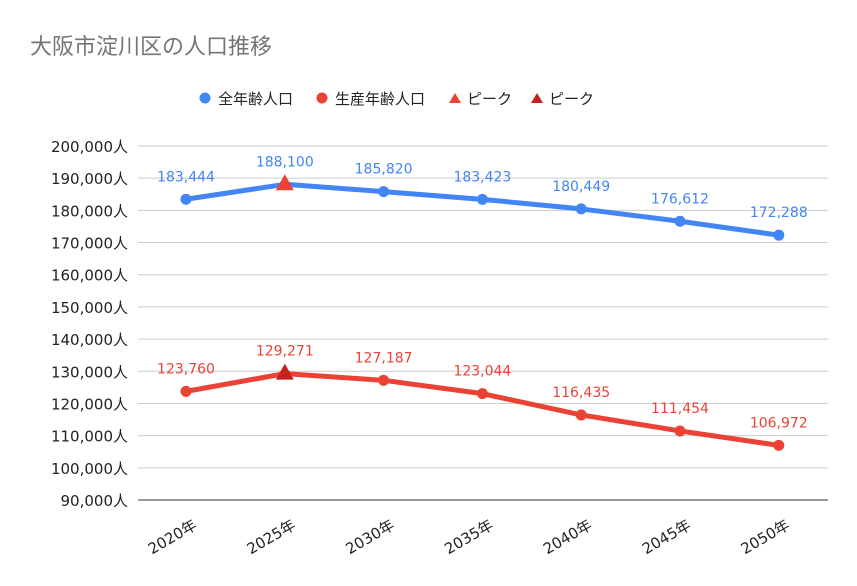 Image resolution: width=857 pixels, height=586 pixels. I want to click on data-label: 111,454, so click(680, 409).